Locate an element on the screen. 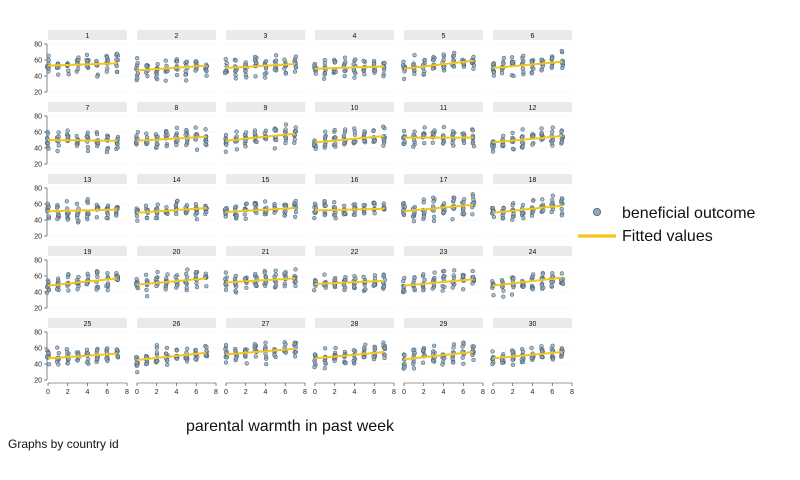 The width and height of the screenshot is (800, 480). panel-15: 15 is located at coordinates (263, 205).